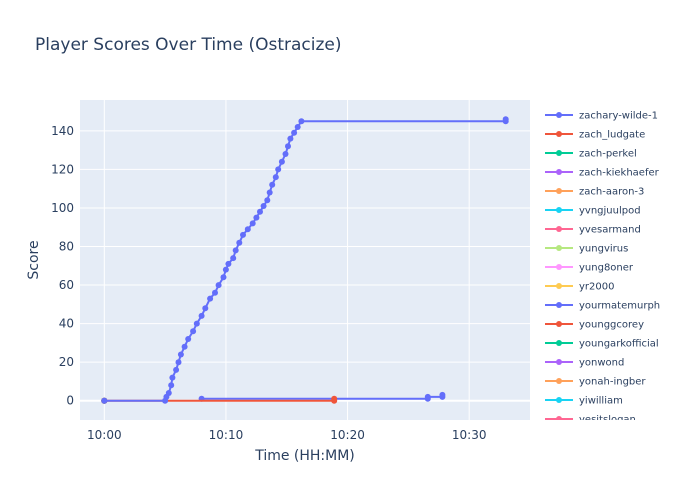 The image size is (700, 500). I want to click on legend-item-zach-kiekhaefer: zach-kiekhaefer, so click(602, 173).